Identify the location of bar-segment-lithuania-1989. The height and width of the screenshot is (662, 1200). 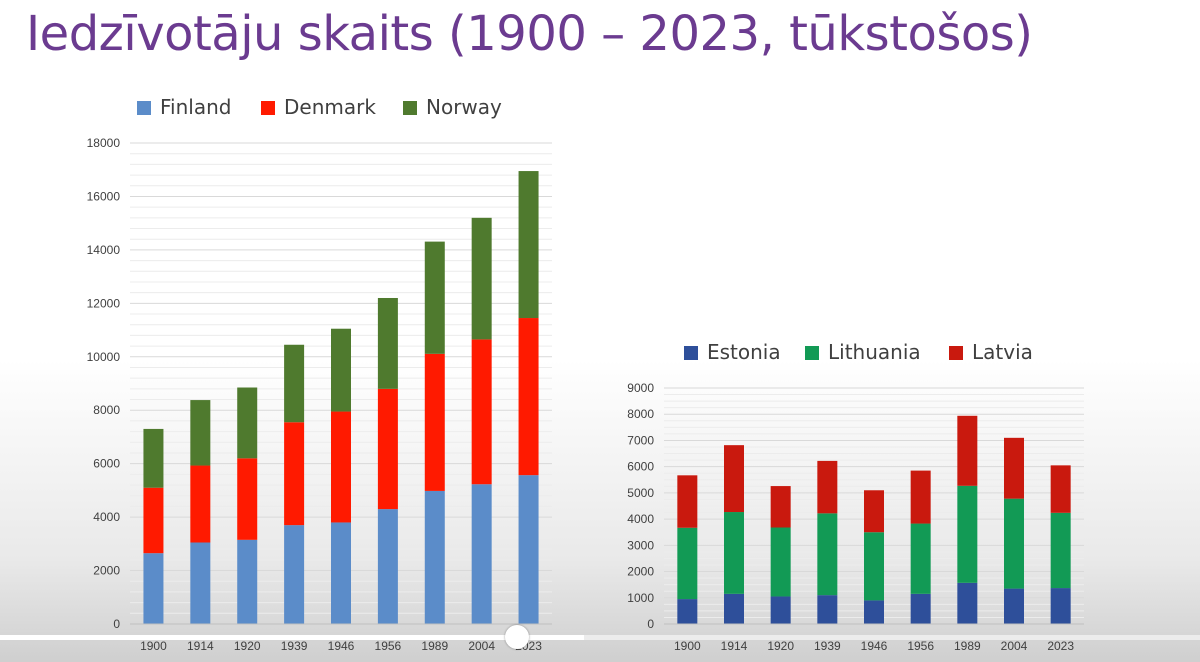
(967, 534).